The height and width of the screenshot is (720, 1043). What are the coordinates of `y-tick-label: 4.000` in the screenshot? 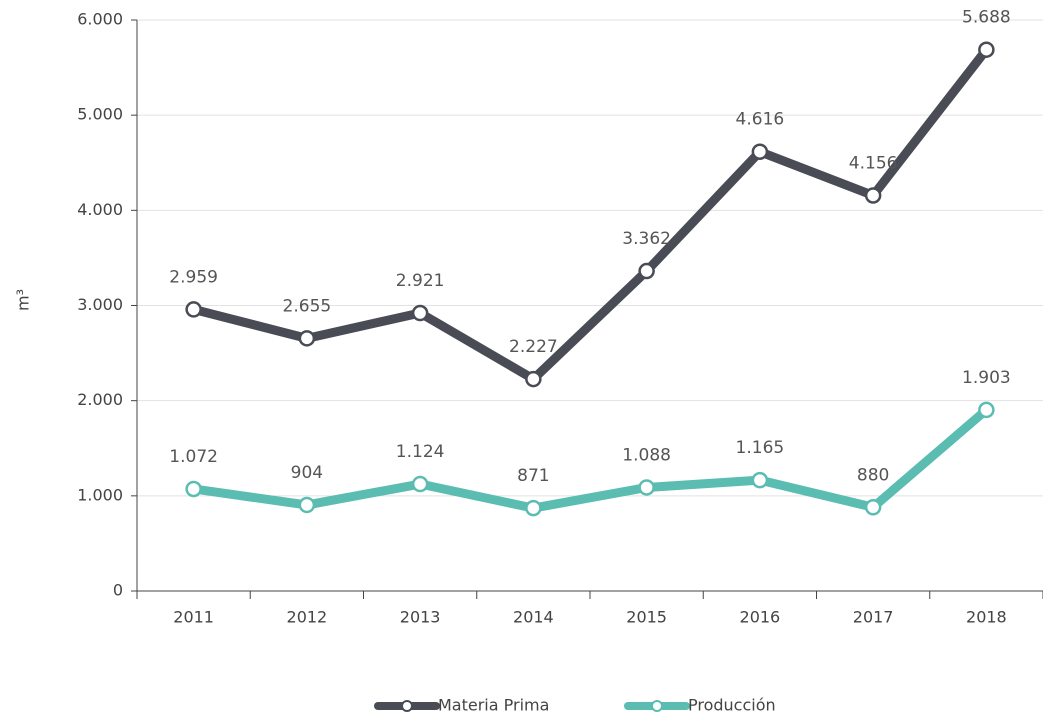 It's located at (100, 209).